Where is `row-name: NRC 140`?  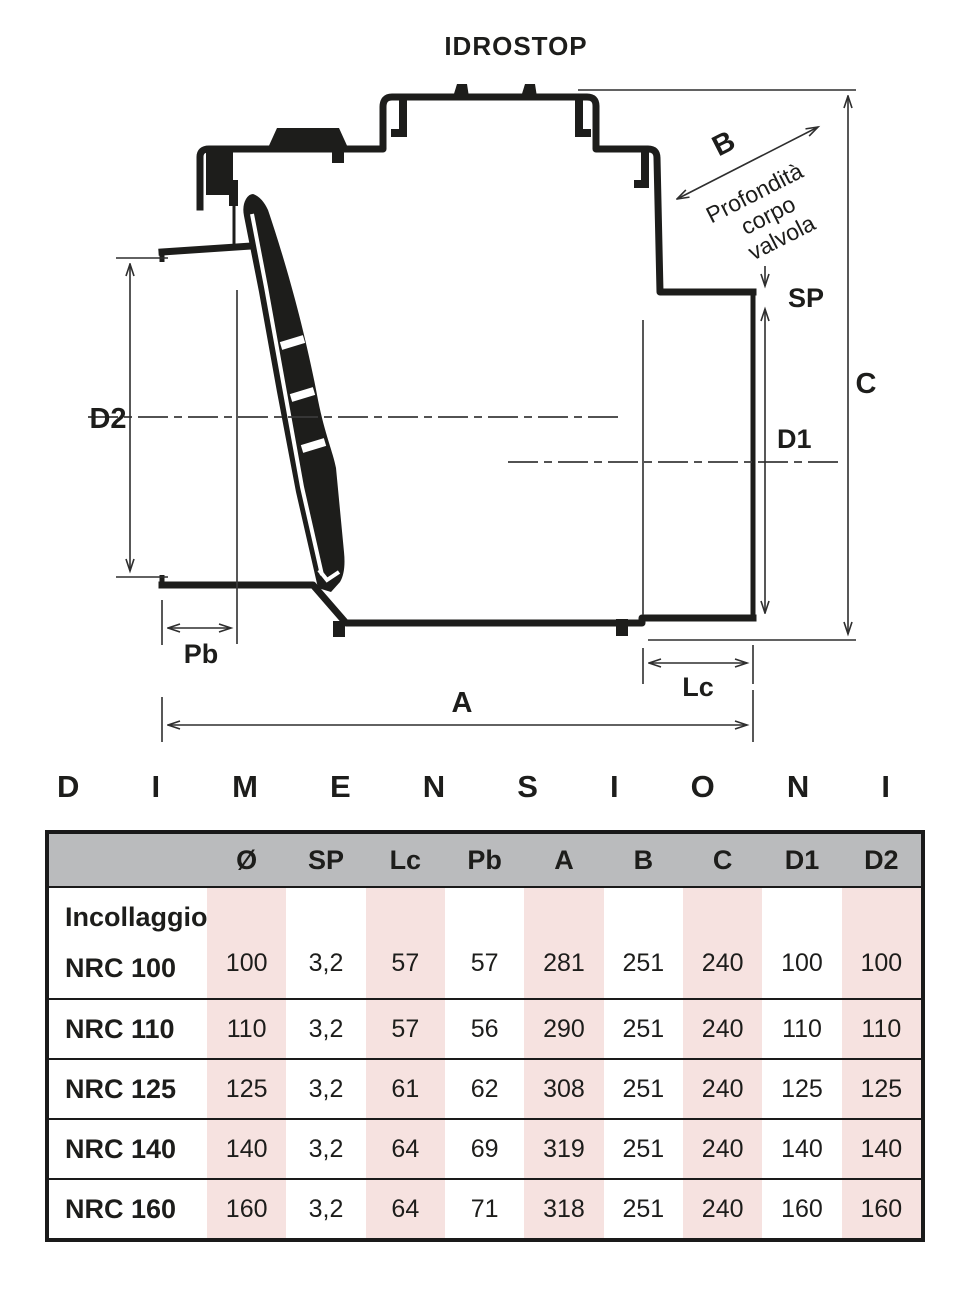 row-name: NRC 140 is located at coordinates (121, 1148).